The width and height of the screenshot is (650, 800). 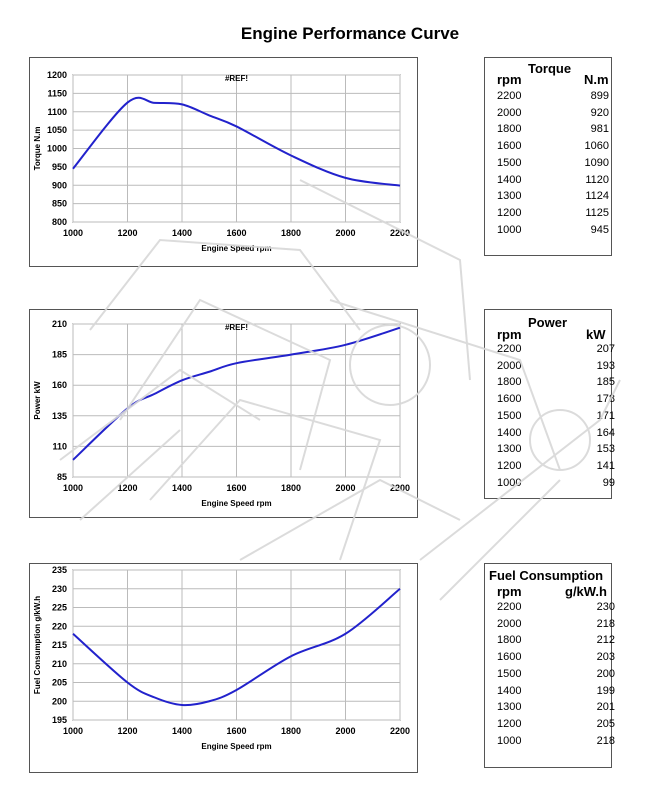 What do you see at coordinates (345, 233) in the screenshot?
I see `x-tick-label: 2000` at bounding box center [345, 233].